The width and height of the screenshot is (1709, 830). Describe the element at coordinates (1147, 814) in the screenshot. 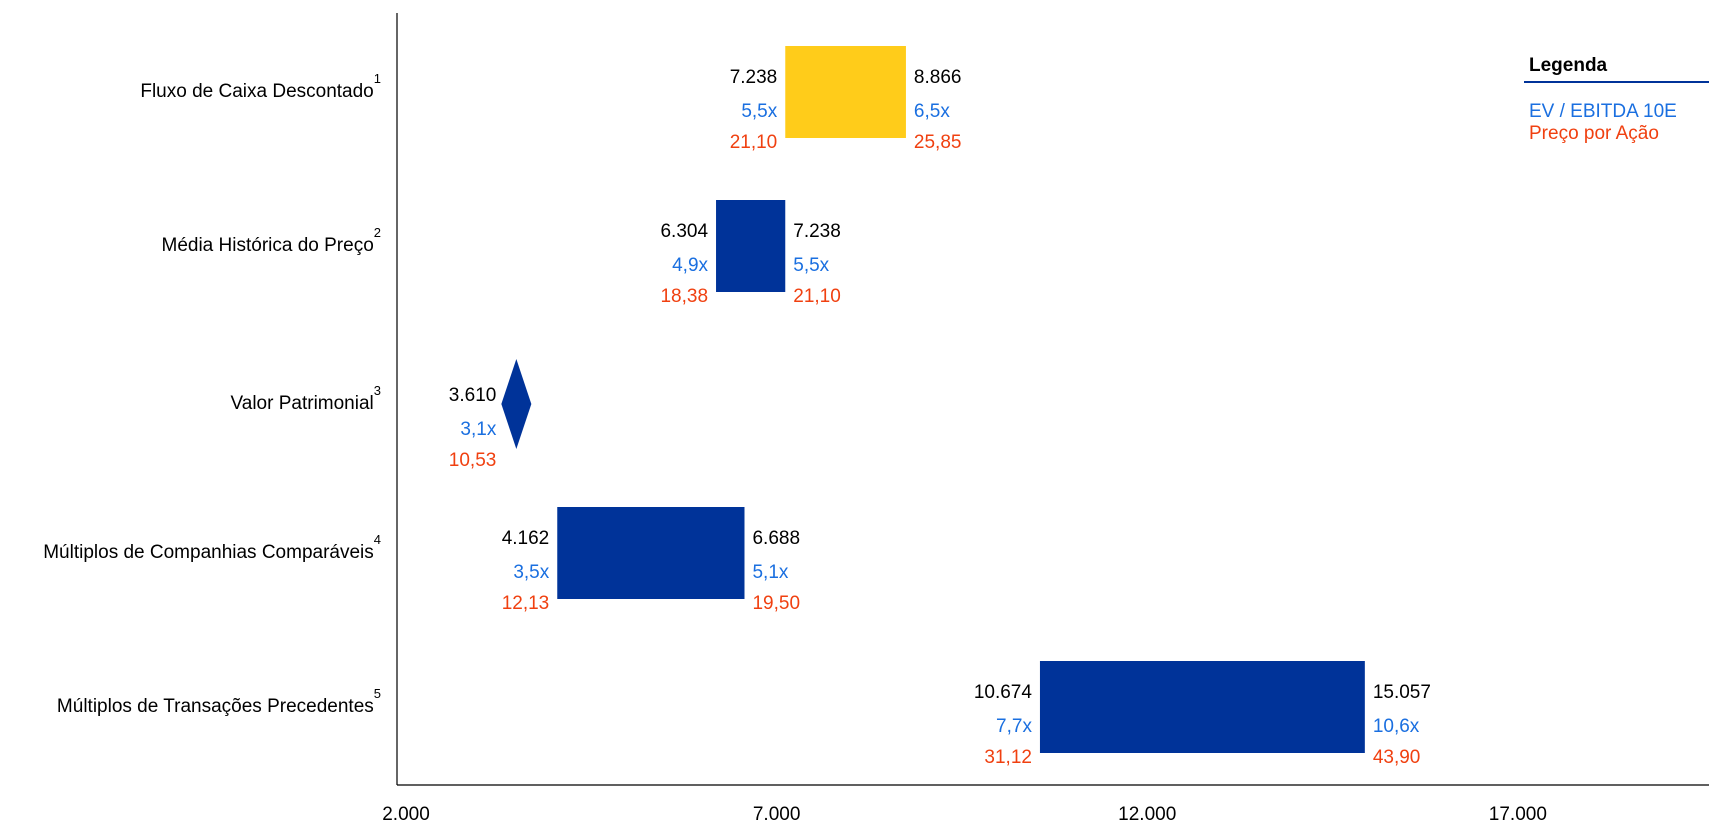

I see `x-tick-label: 12.000` at that location.